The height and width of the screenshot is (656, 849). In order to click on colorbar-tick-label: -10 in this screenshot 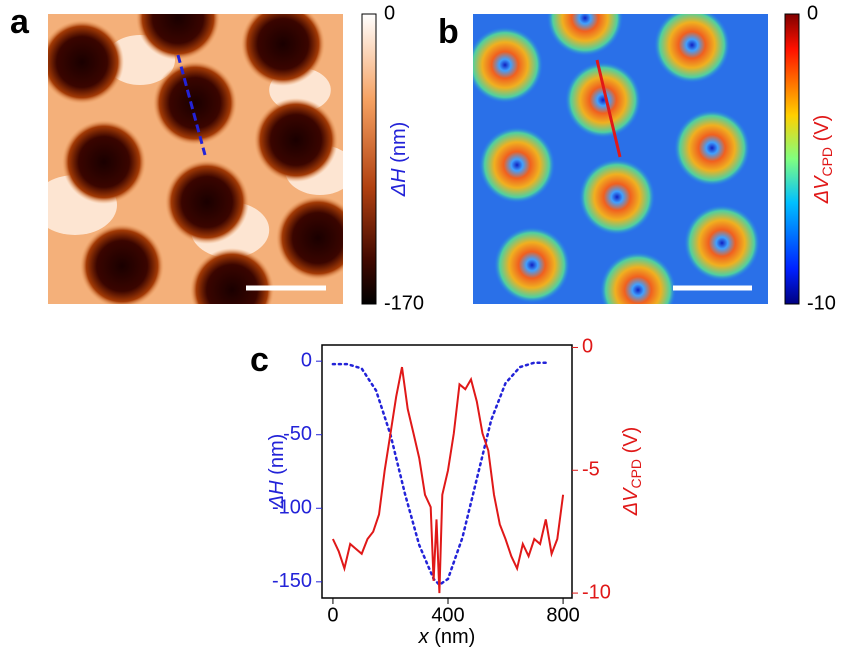, I will do `click(821, 303)`.